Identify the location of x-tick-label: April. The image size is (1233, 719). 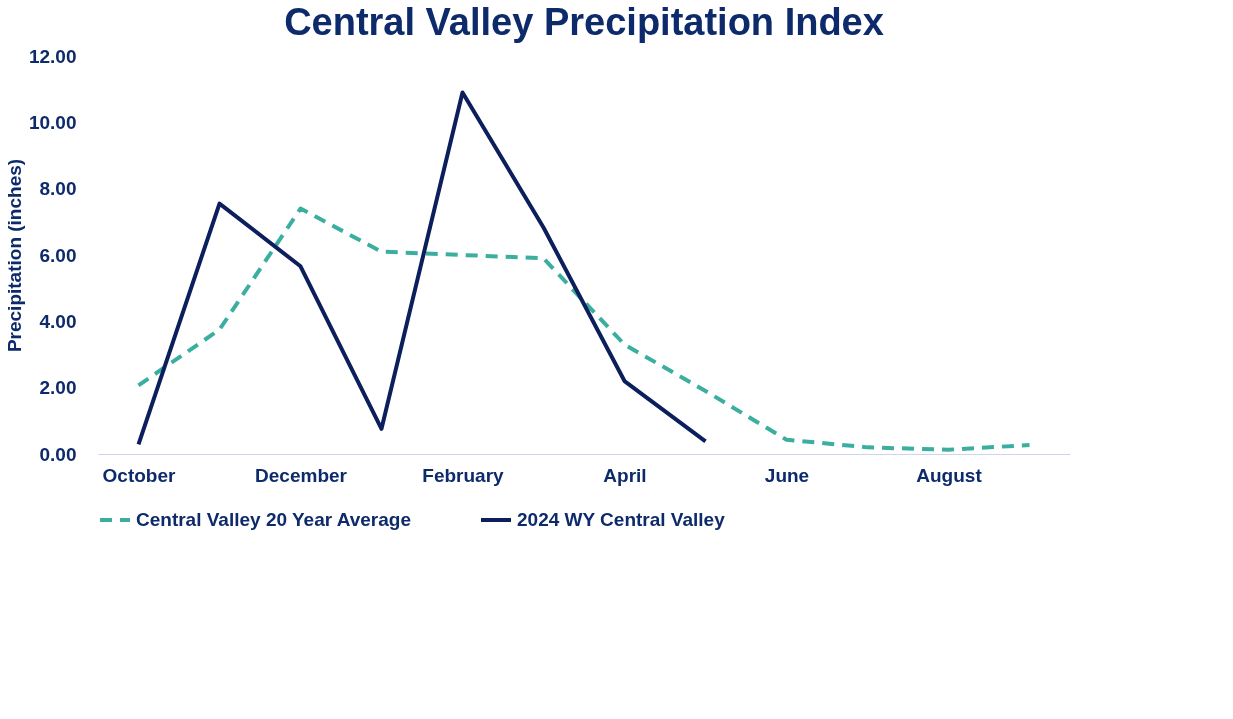
(625, 475).